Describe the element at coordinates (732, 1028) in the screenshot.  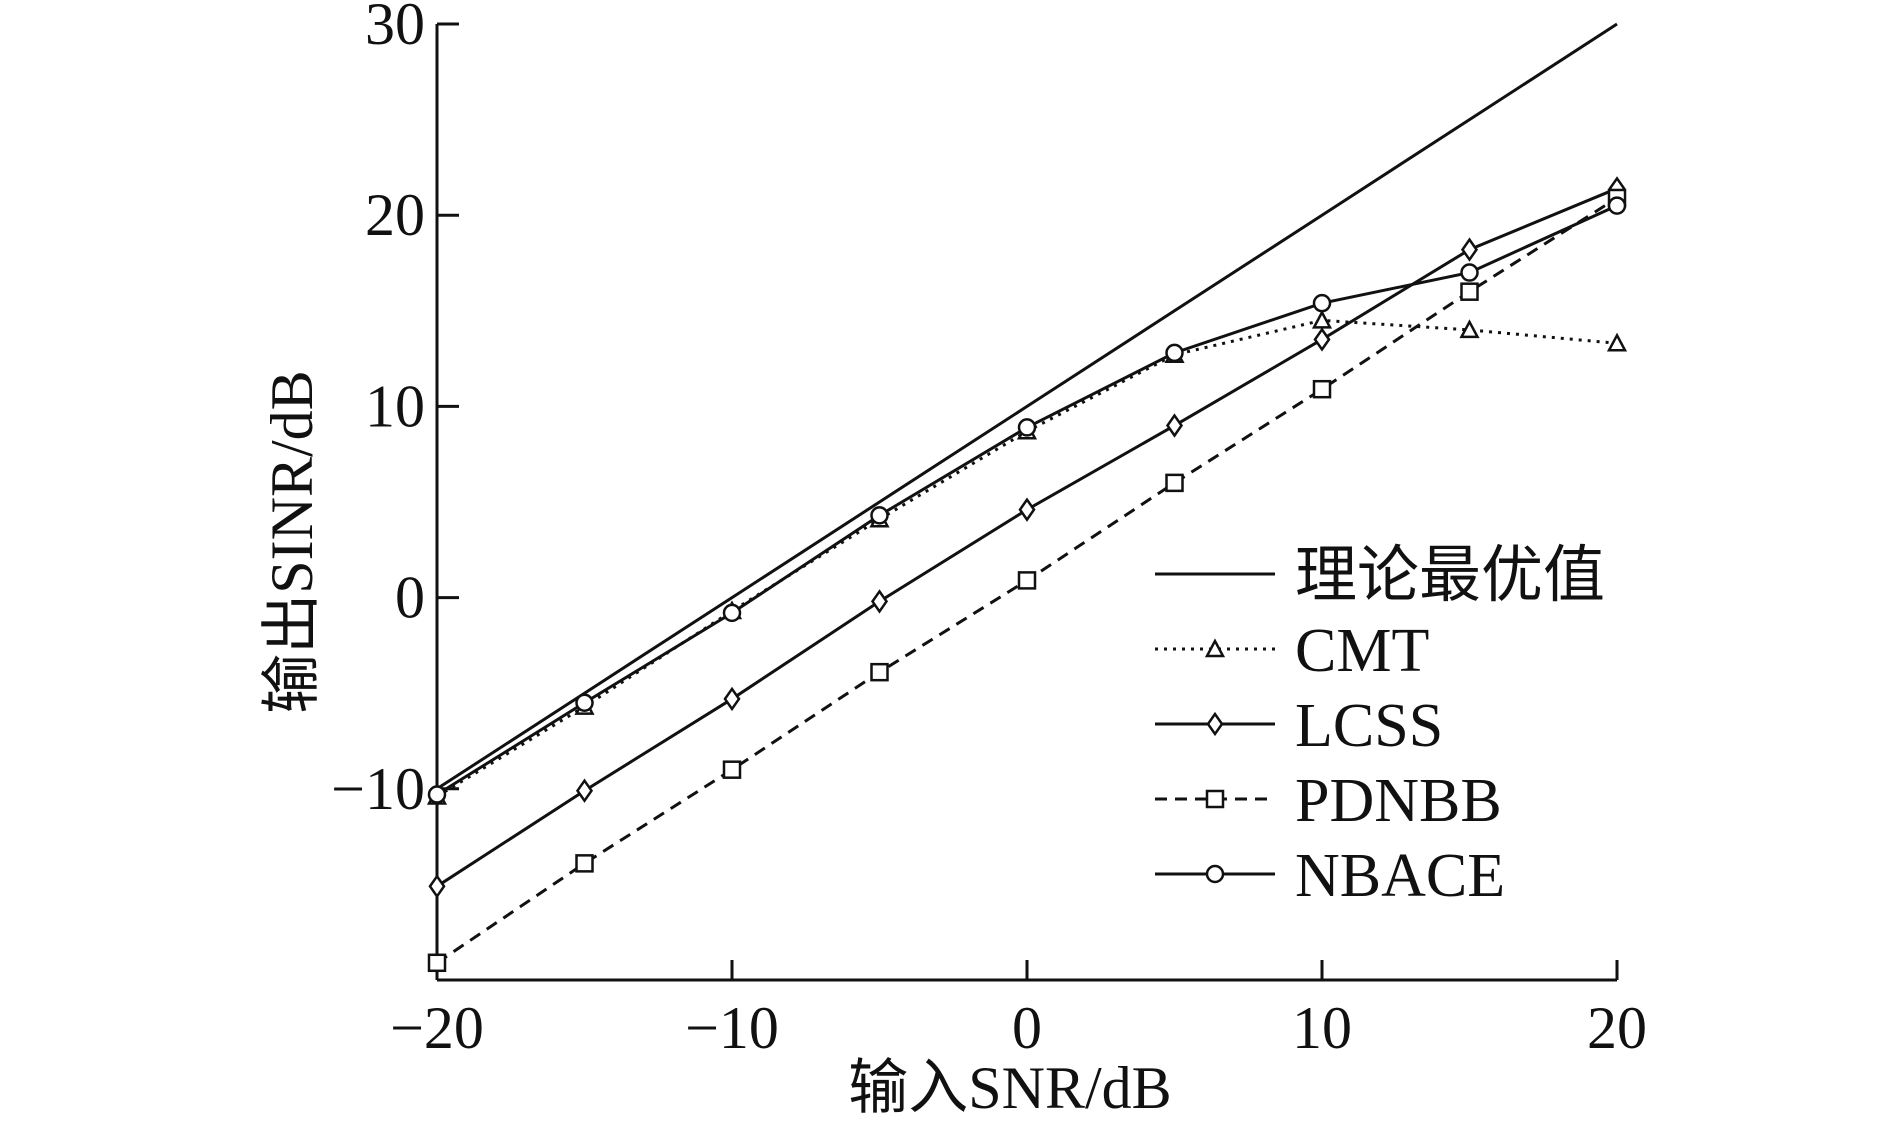
I see `x-tick-label: −10` at that location.